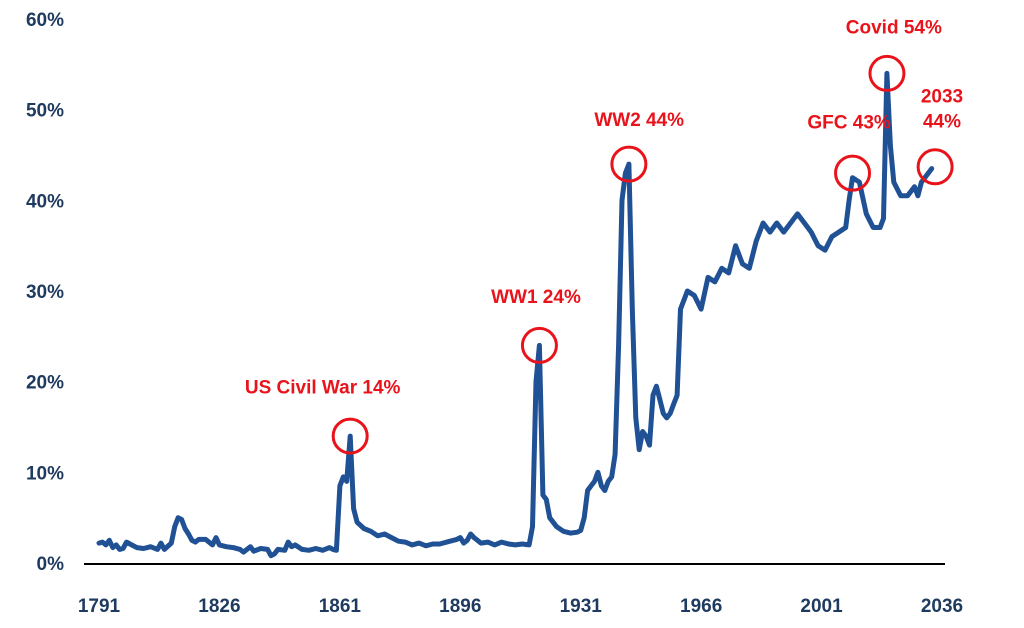  What do you see at coordinates (942, 606) in the screenshot?
I see `x-tick-label: 2036` at bounding box center [942, 606].